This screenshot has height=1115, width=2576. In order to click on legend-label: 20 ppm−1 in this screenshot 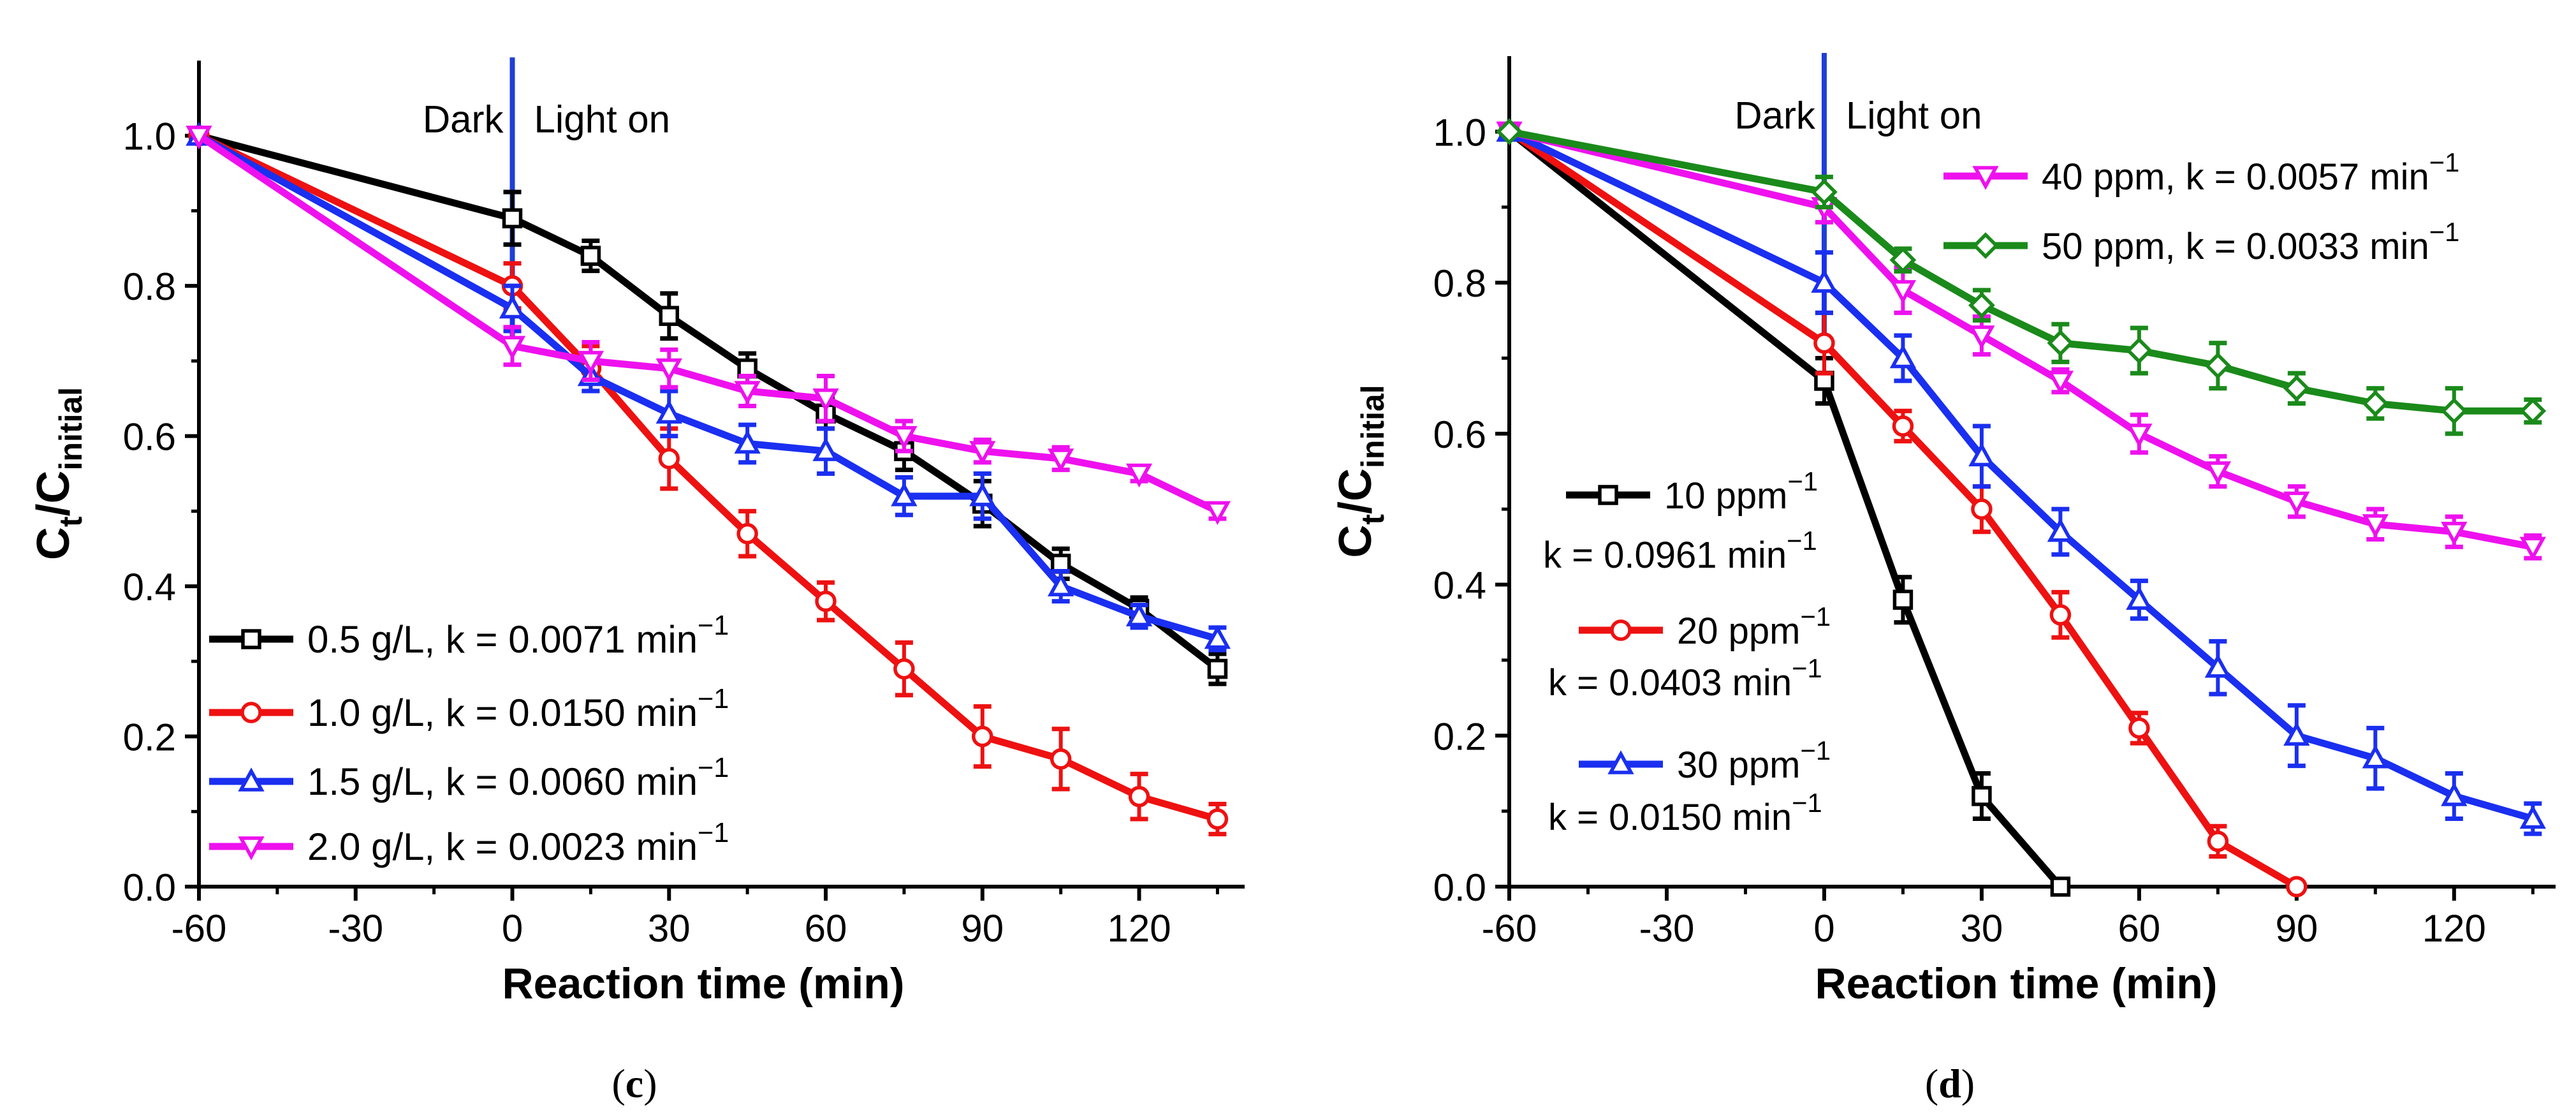, I will do `click(1754, 627)`.